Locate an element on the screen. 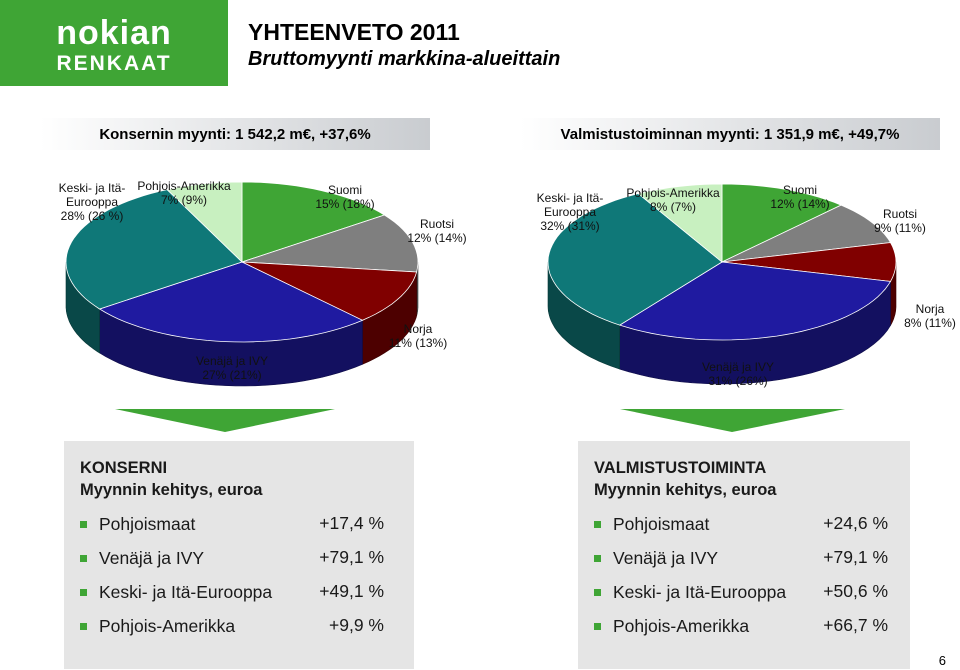  pie-label-2: Norja 11% (13%) is located at coordinates (418, 336).